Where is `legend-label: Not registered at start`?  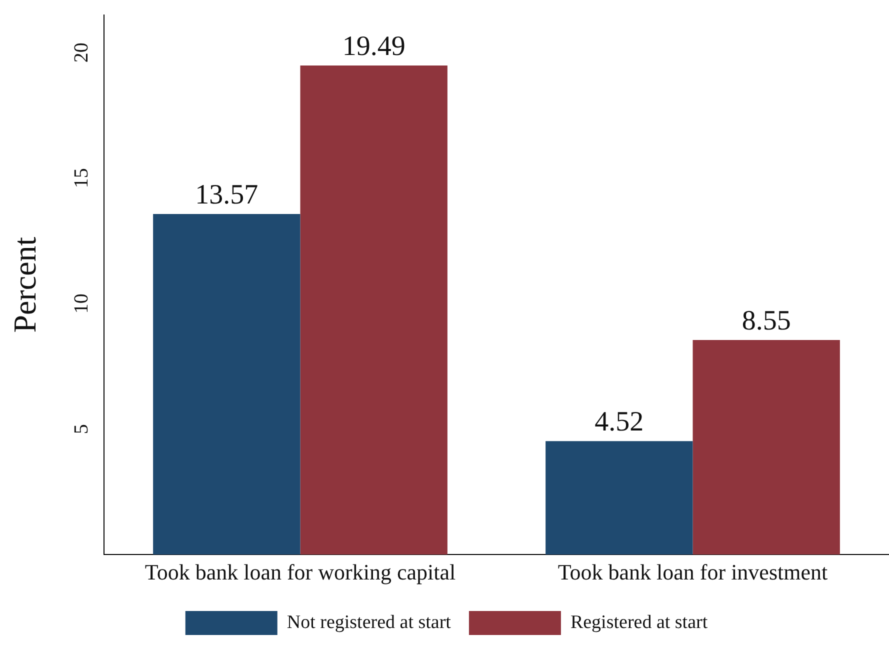
legend-label: Not registered at start is located at coordinates (369, 622).